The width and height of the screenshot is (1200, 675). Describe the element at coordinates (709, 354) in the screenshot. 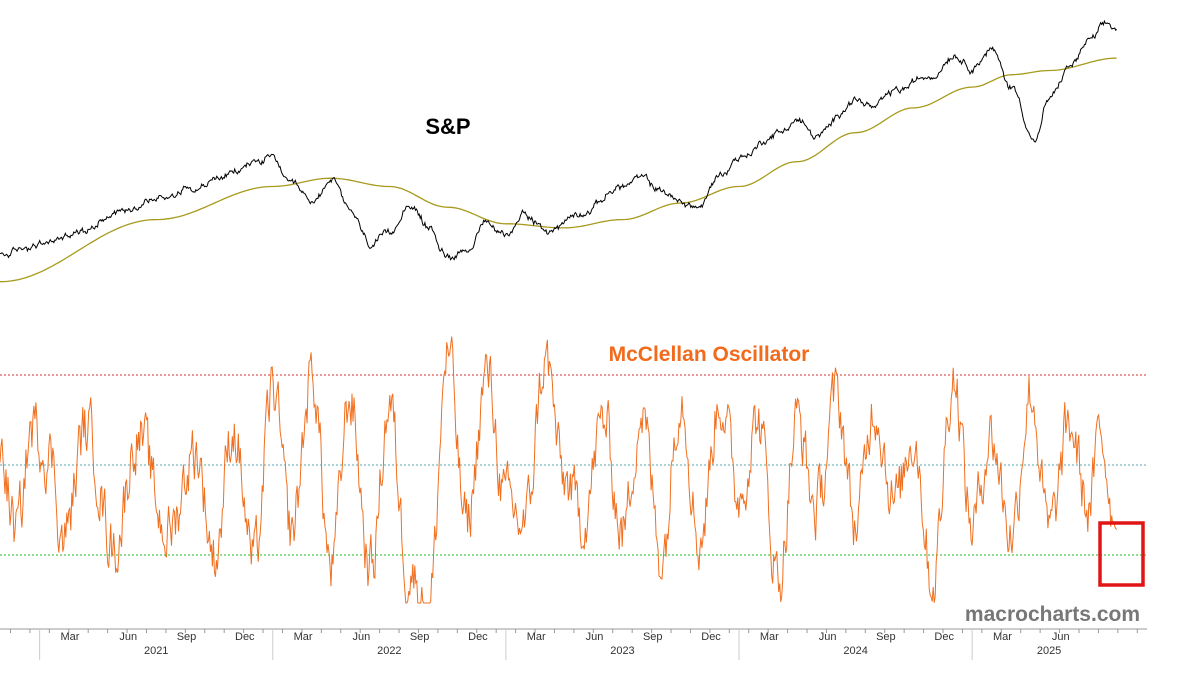

I see `oscillator-title: McClellan Oscillator` at that location.